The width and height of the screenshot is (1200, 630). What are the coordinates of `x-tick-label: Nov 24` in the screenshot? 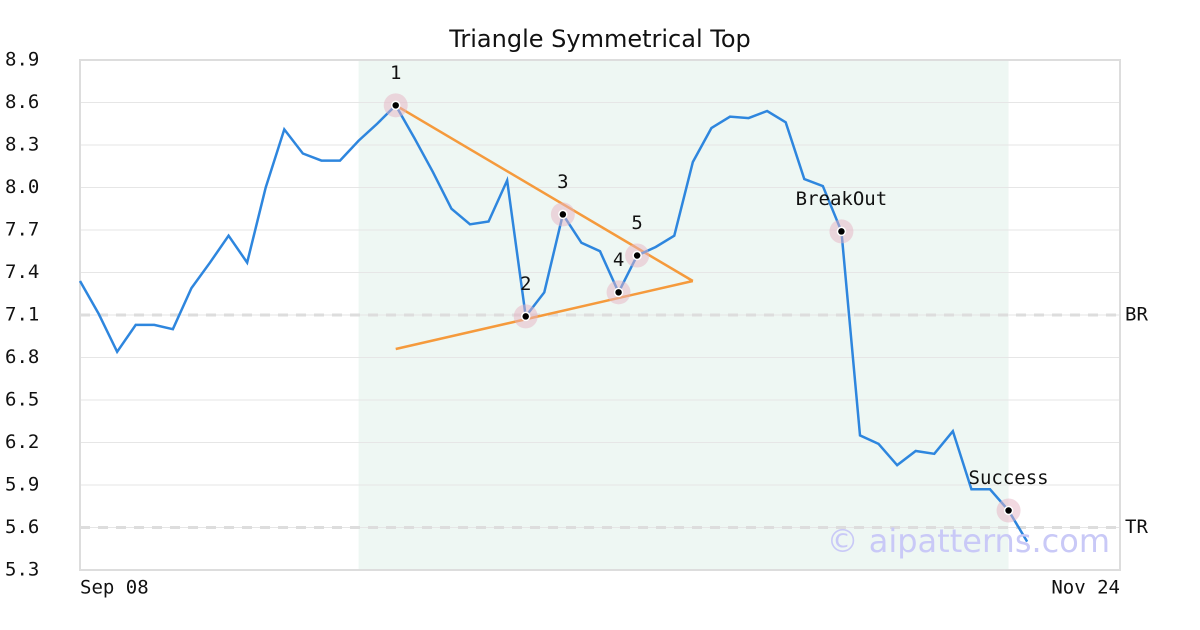 It's located at (1085, 588).